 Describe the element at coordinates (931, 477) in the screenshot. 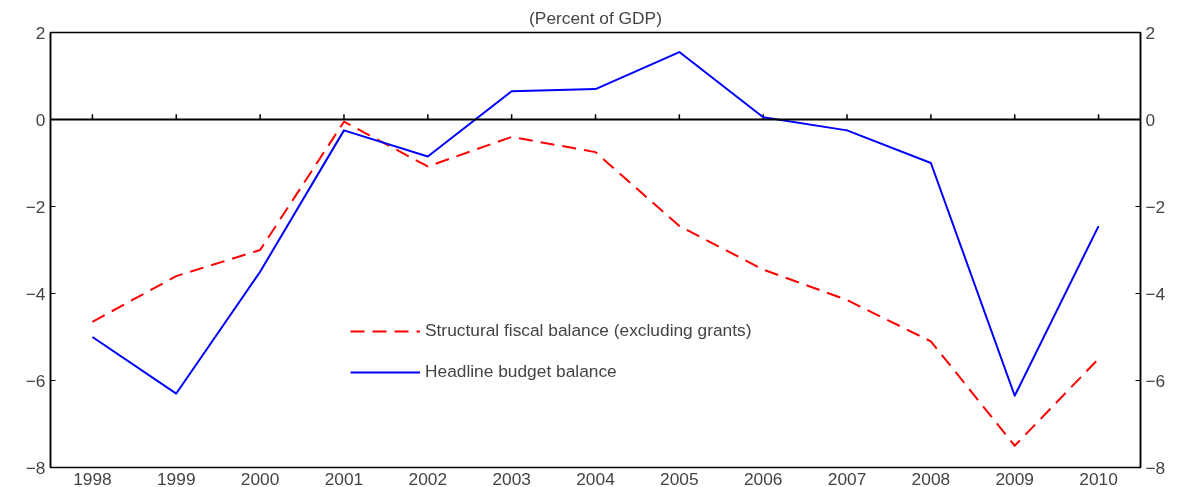

I see `x-tick-label: 2008` at that location.